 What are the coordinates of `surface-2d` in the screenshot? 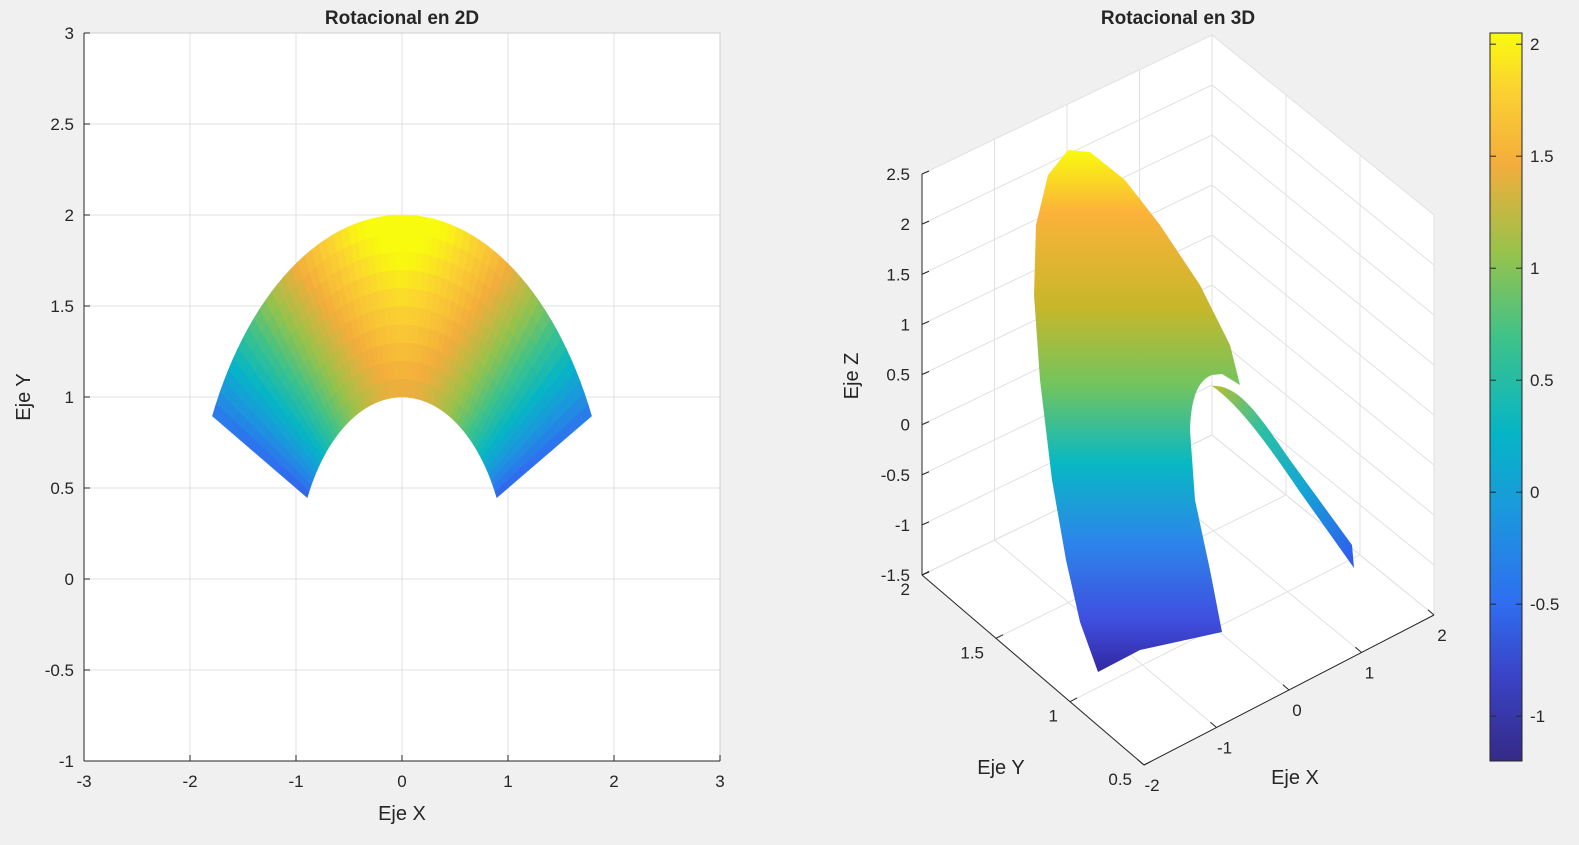 It's located at (402, 356).